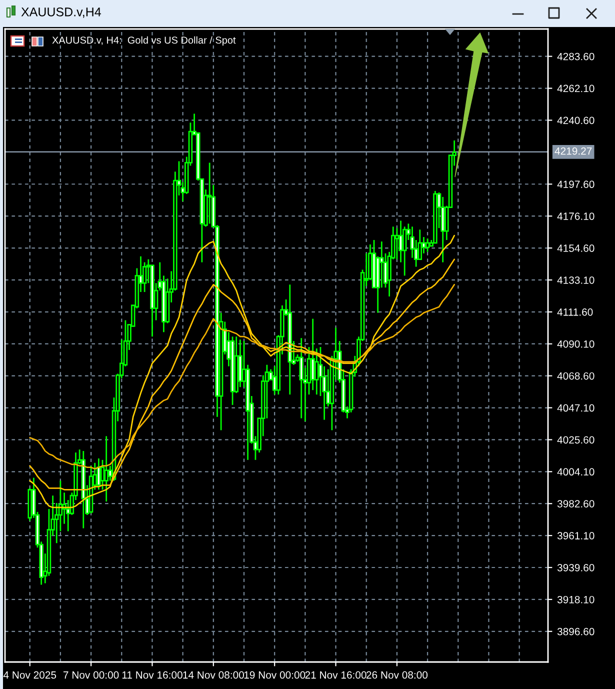 This screenshot has height=689, width=615. Describe the element at coordinates (29, 675) in the screenshot. I see `x-tick-label: 4 Nov 2025` at that location.